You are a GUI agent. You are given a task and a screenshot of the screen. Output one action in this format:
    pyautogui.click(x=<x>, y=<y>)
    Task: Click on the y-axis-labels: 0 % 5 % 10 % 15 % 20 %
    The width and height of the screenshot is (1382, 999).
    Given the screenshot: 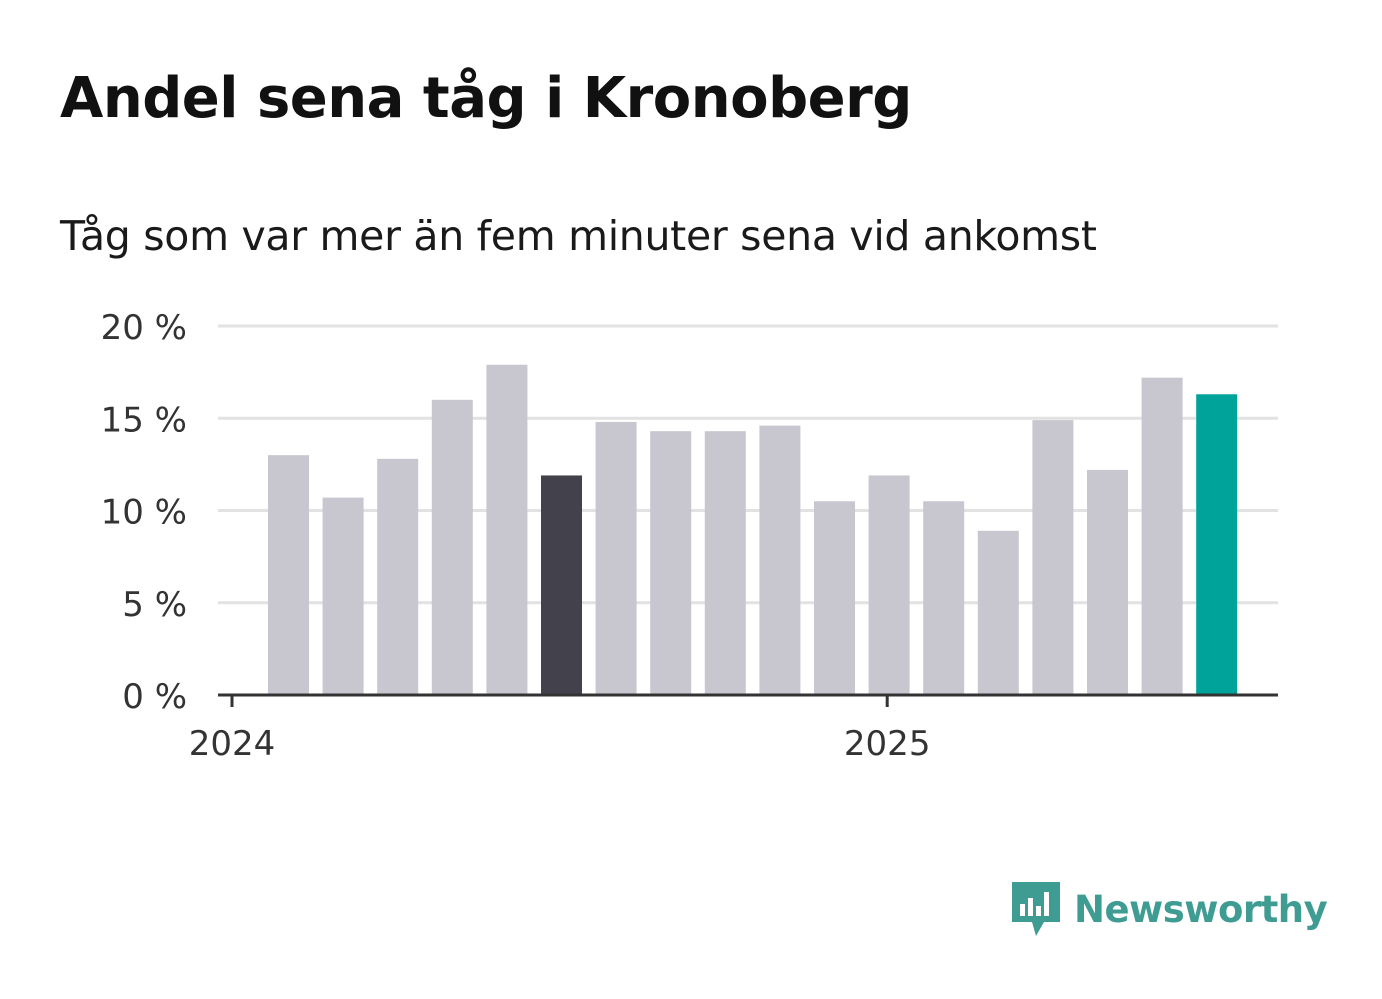 What is the action you would take?
    pyautogui.click(x=144, y=512)
    